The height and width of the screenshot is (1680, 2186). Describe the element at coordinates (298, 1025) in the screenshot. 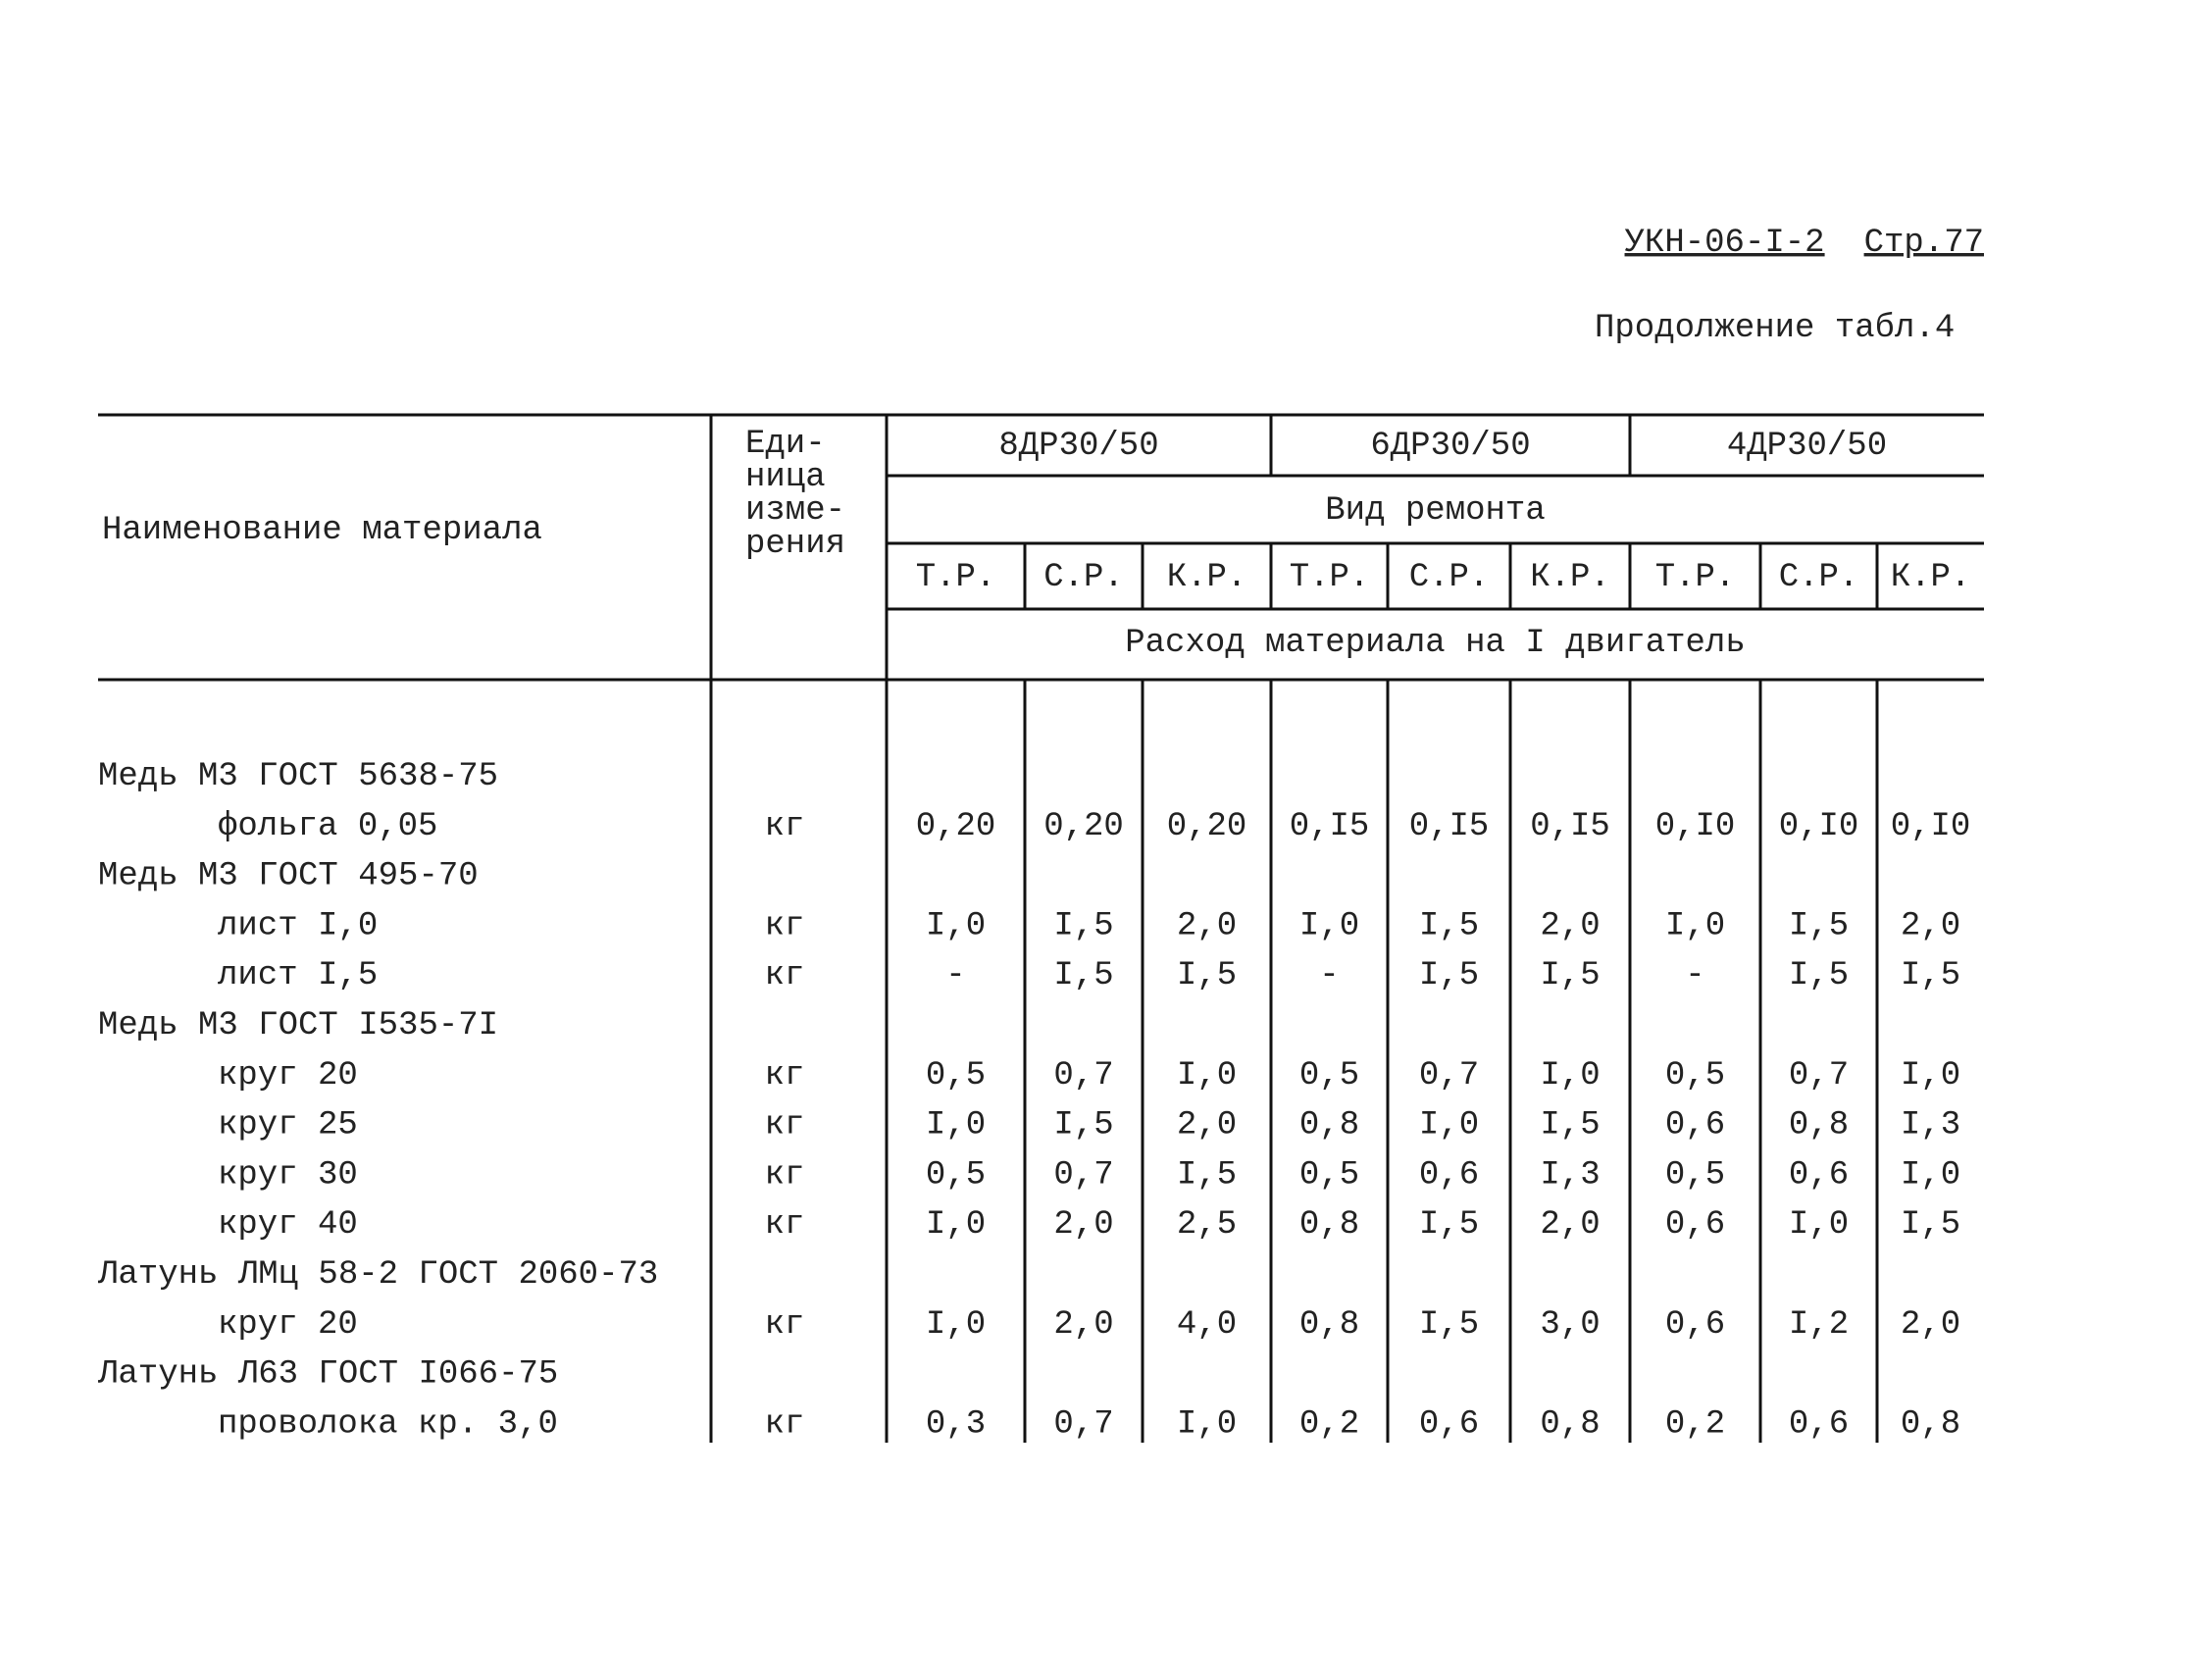

I see `material-name: Медь М3 ГОСТ I535-7I` at that location.